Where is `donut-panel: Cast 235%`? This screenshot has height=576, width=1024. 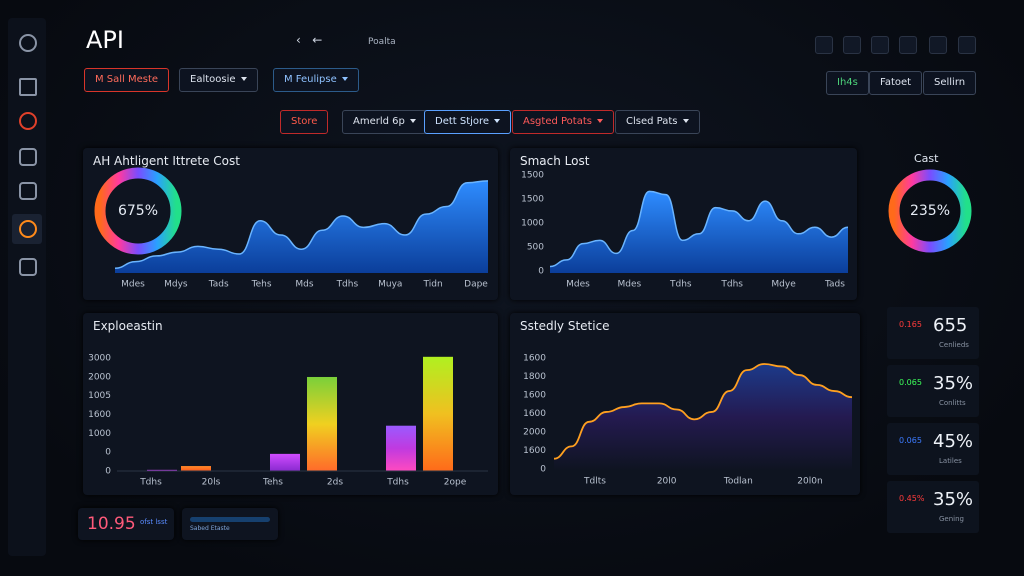
donut-panel: Cast 235% is located at coordinates (930, 224).